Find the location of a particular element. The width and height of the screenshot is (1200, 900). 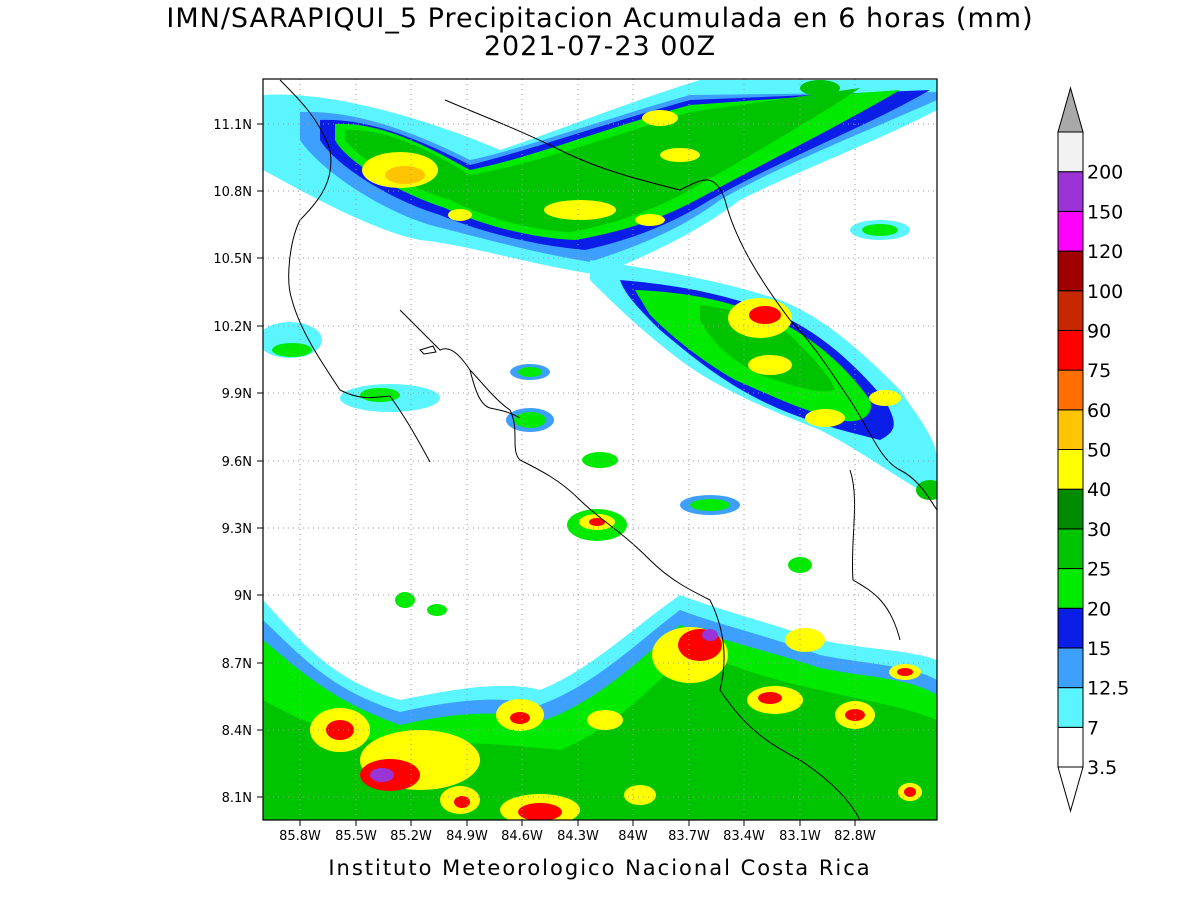

colorbar-label: 90 is located at coordinates (1099, 331).